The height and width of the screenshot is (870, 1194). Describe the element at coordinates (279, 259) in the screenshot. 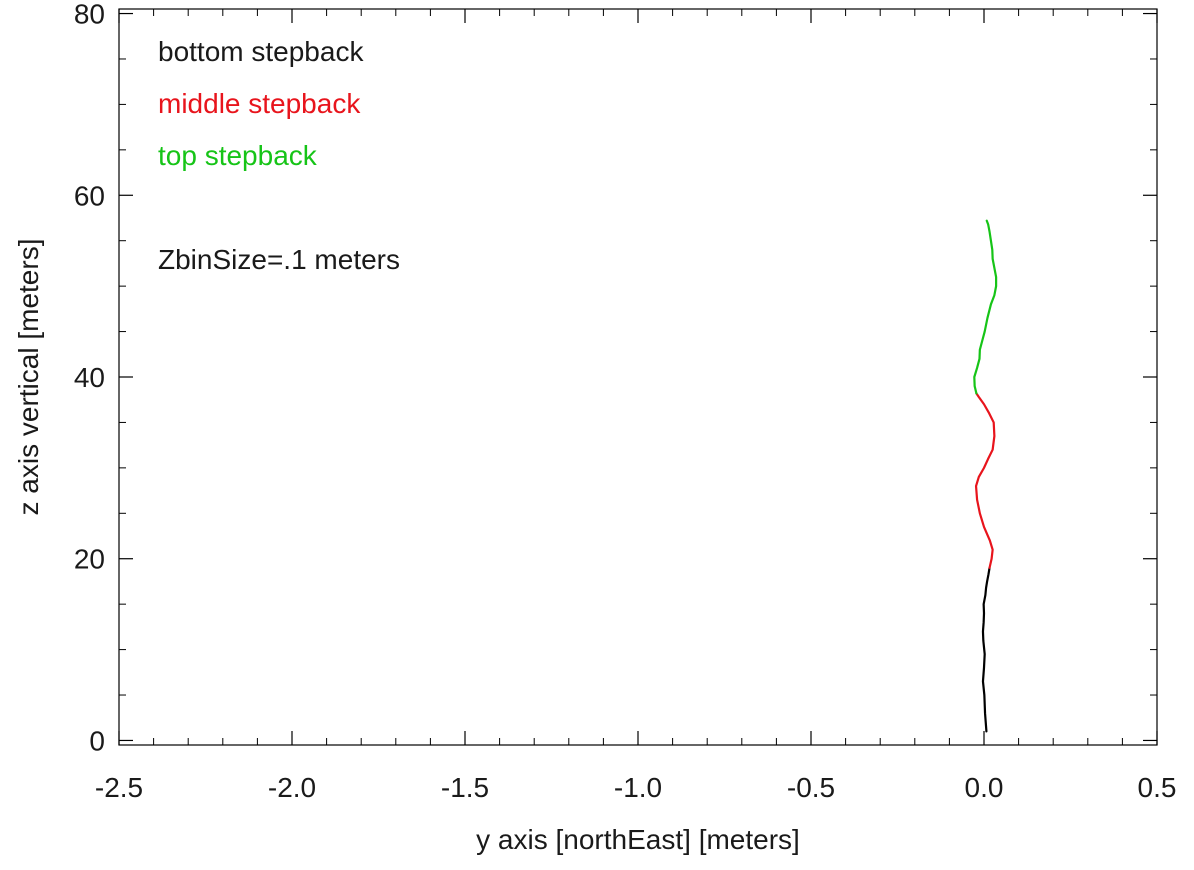

I see `zbin-size-annotation: ZbinSize=.1 meters` at that location.